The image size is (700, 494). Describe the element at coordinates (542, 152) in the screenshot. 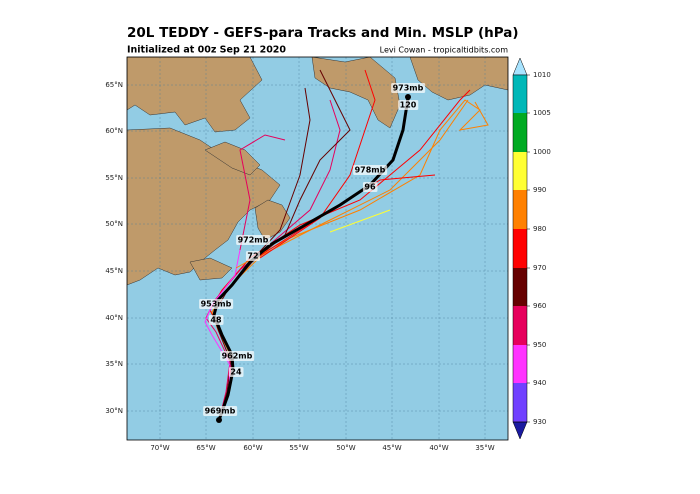

I see `colorbar-label: 1000` at that location.